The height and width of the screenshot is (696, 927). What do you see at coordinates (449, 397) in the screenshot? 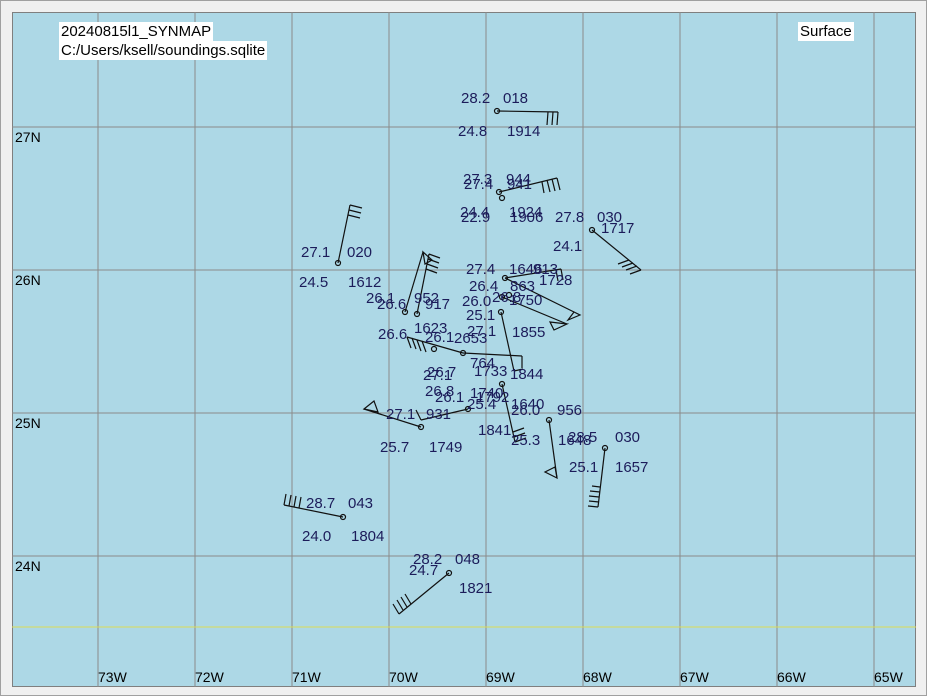
I see `station-dewpoint: 26.1` at bounding box center [449, 397].